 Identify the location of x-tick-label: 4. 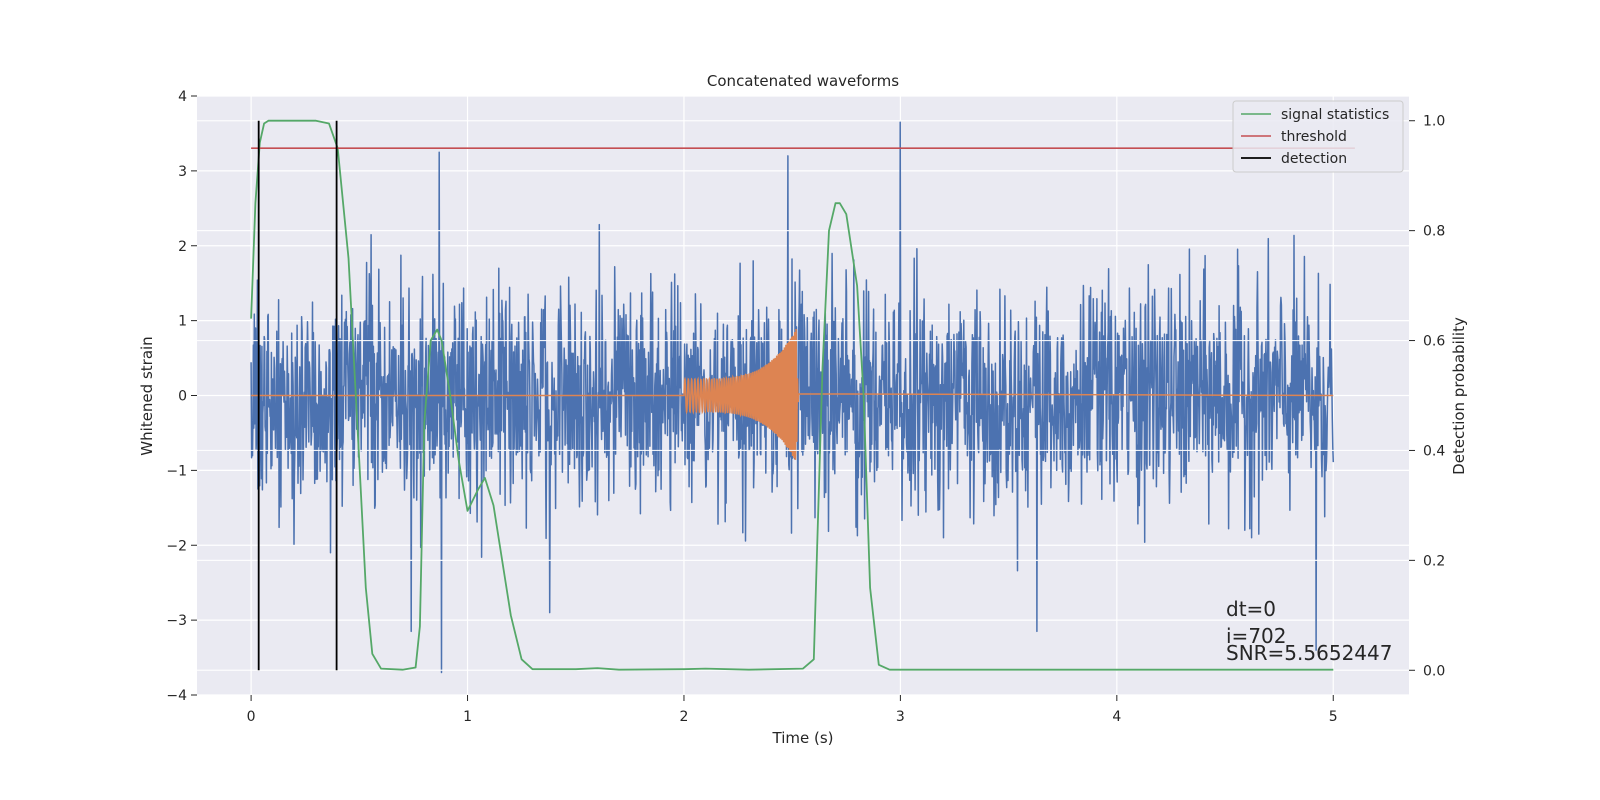
(1116, 717).